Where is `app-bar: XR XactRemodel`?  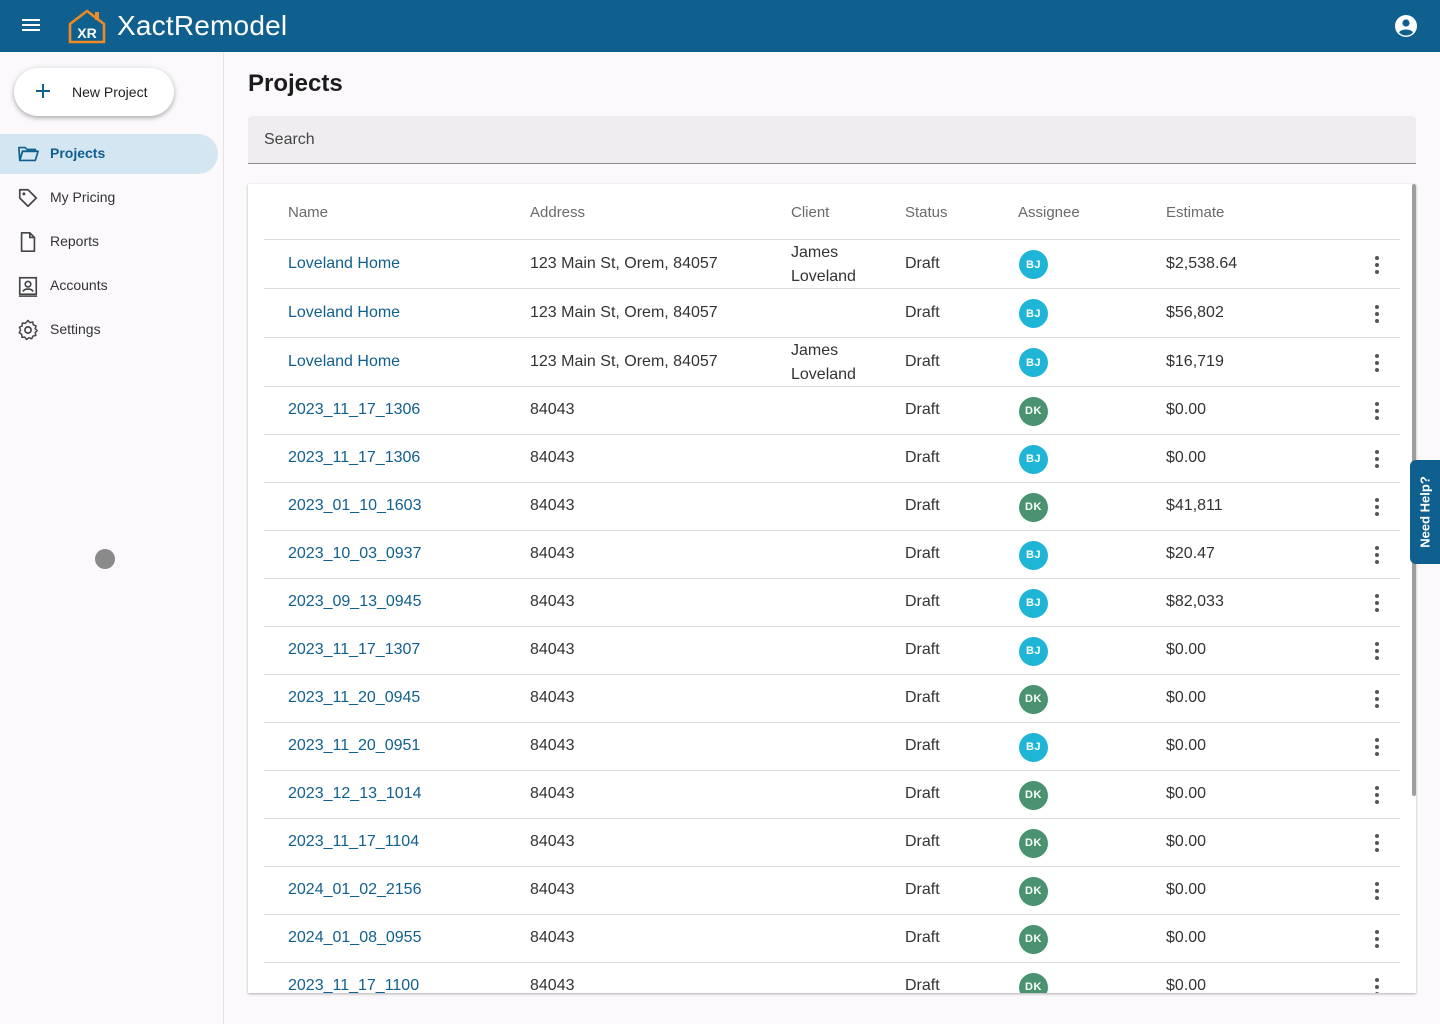 app-bar: XR XactRemodel is located at coordinates (720, 26).